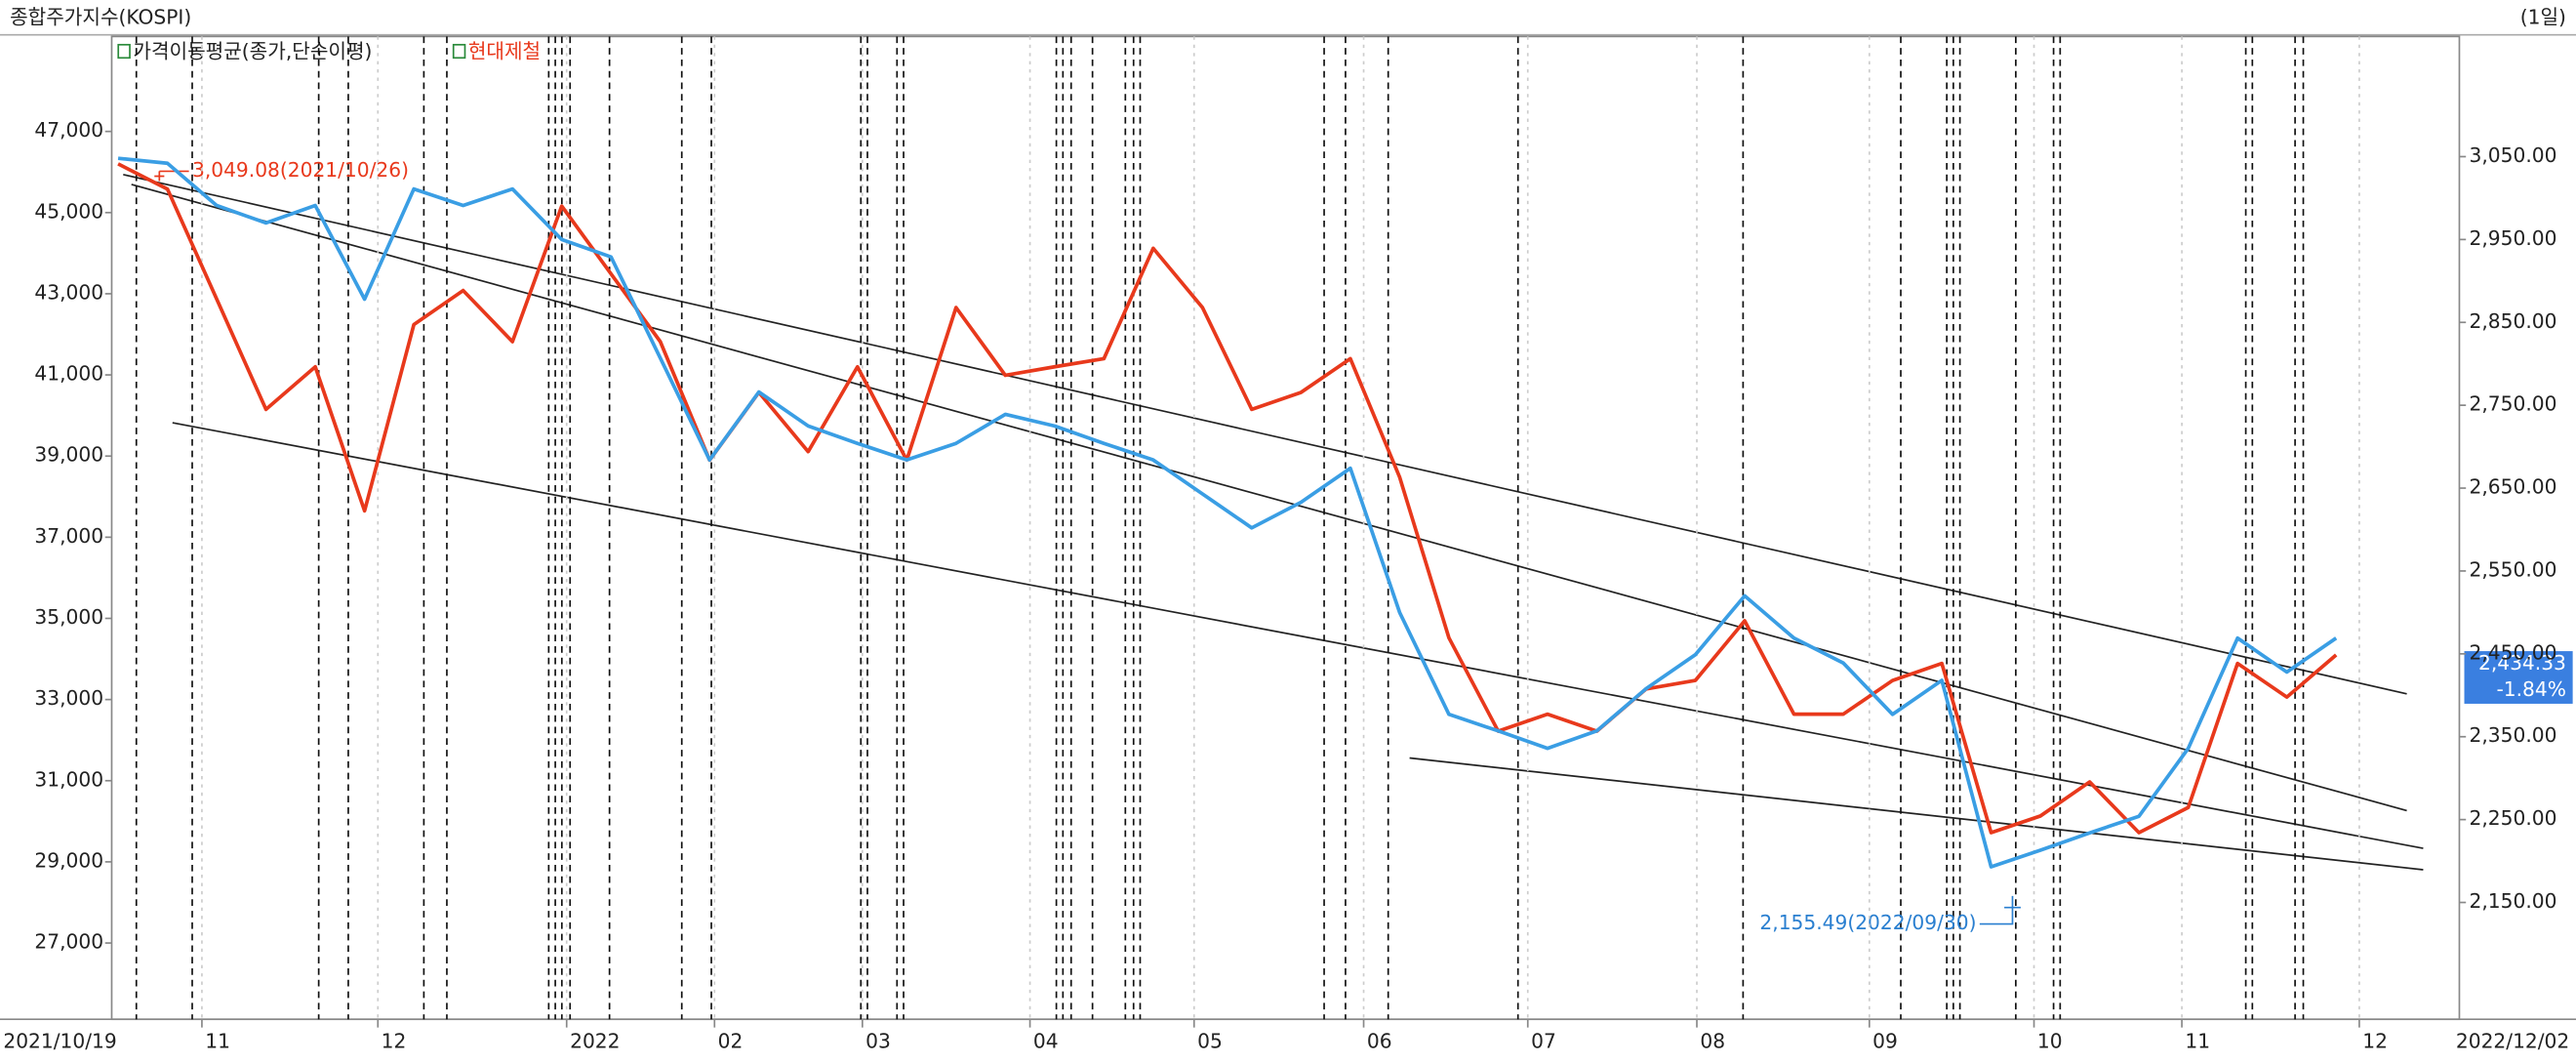 This screenshot has width=2576, height=1064. I want to click on y-tick-label: 39,000, so click(68, 455).